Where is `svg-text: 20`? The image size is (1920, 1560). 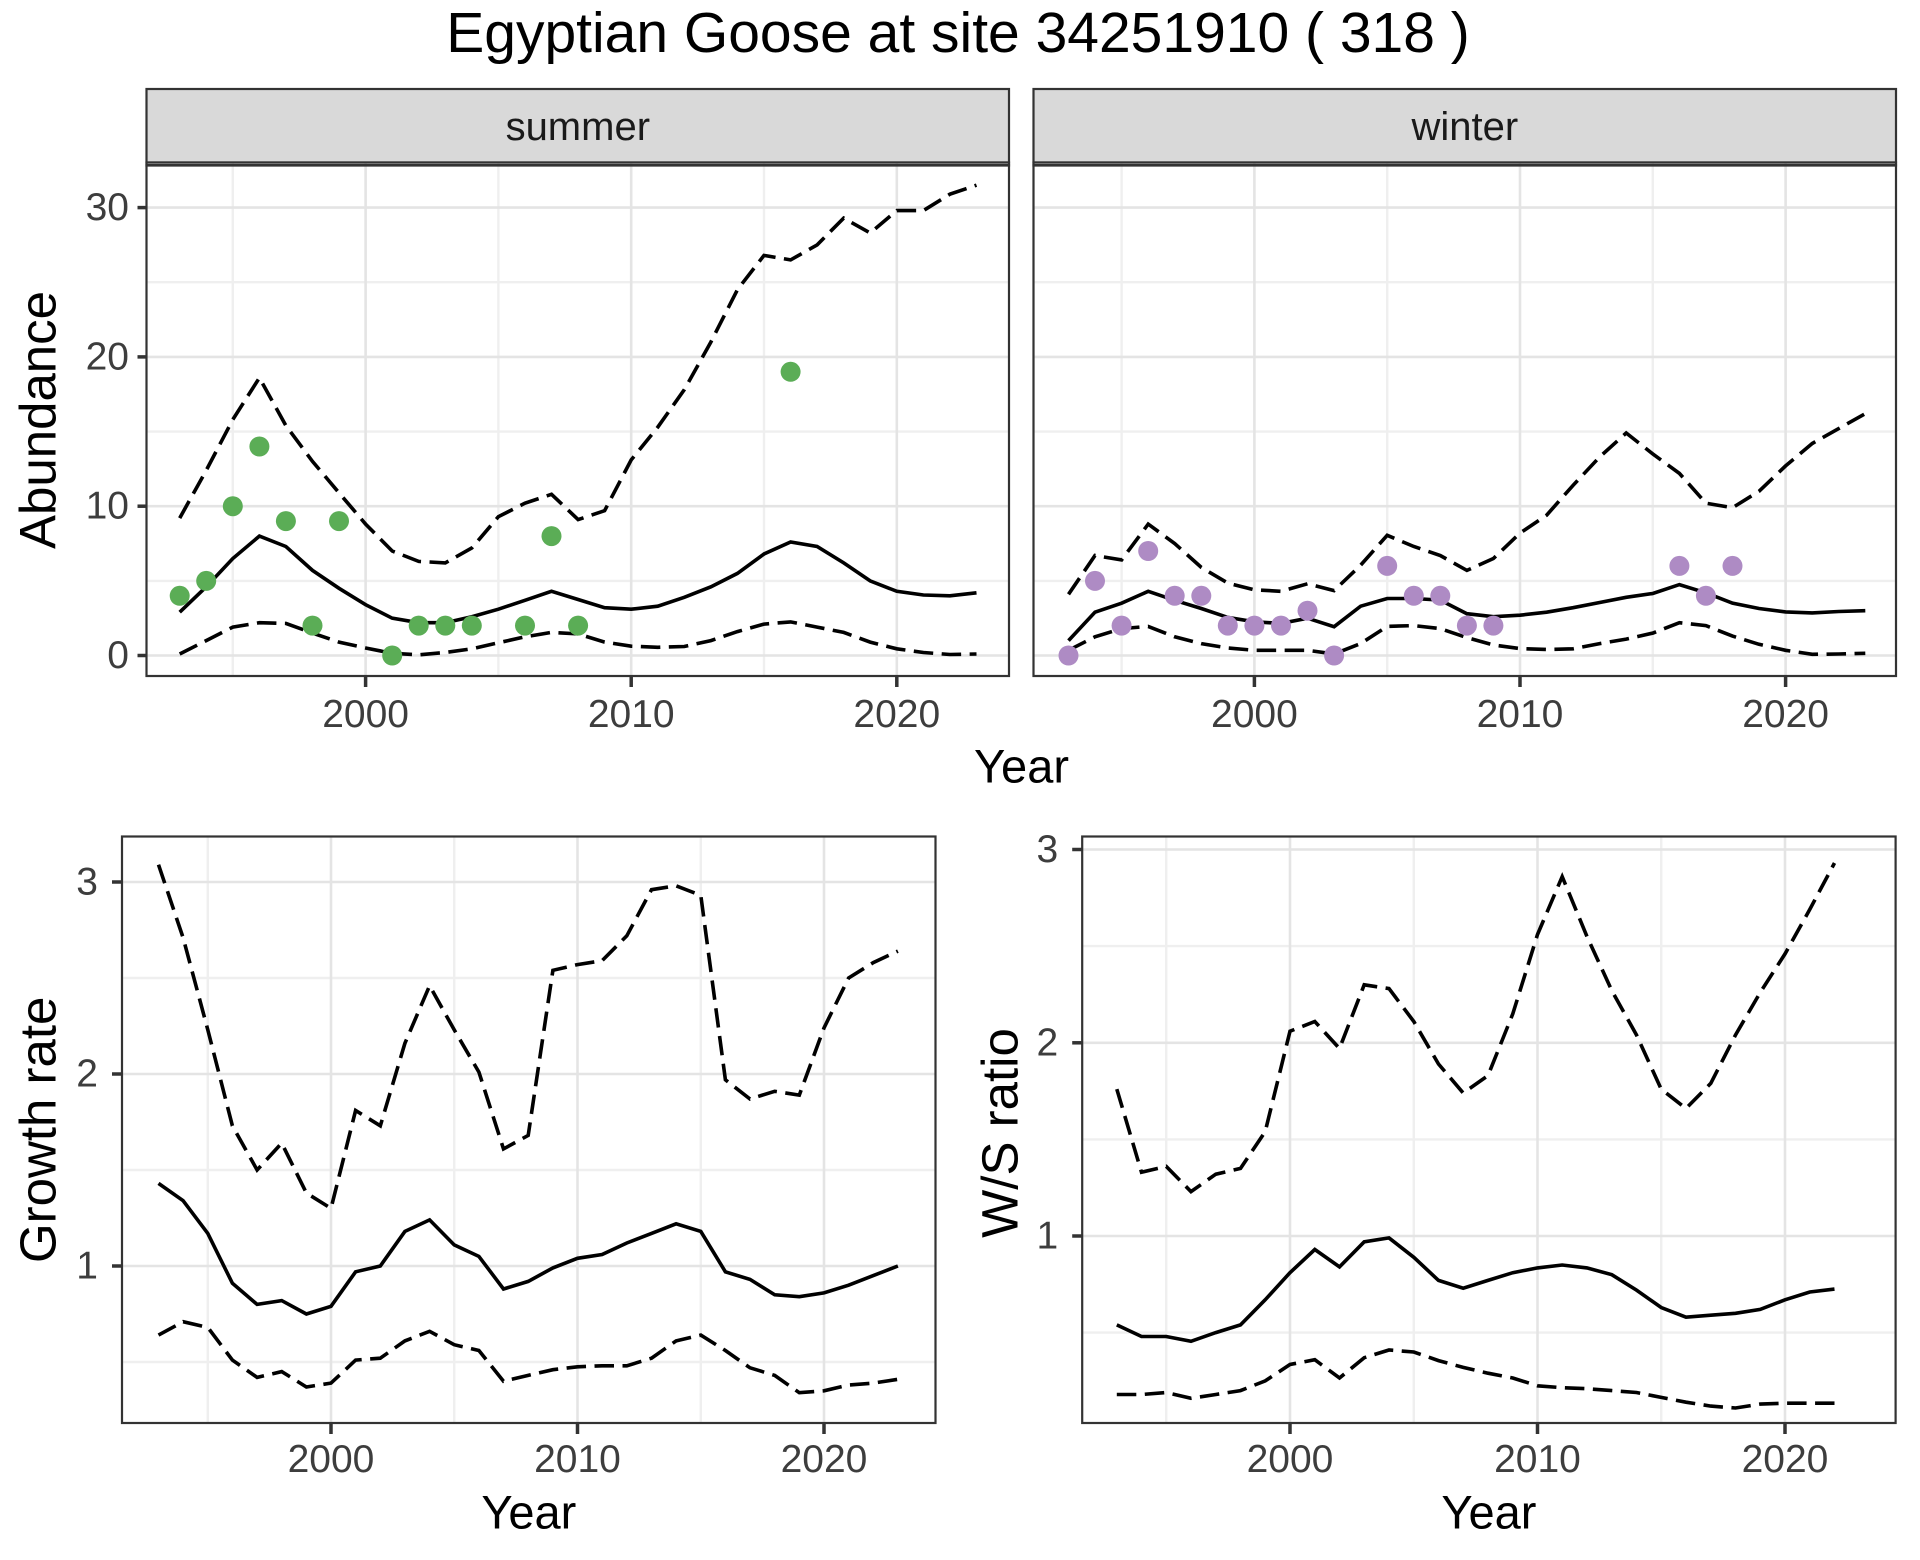 svg-text: 20 is located at coordinates (107, 356).